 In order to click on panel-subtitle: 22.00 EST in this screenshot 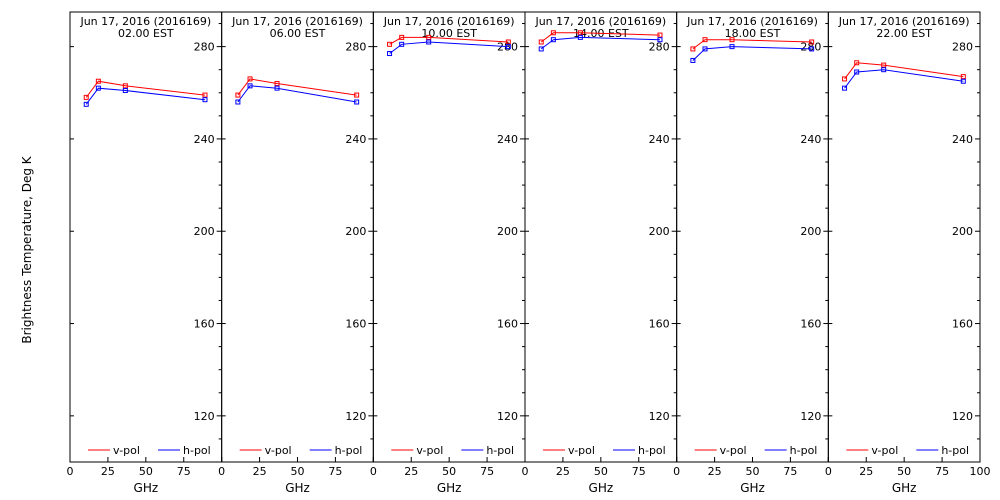, I will do `click(904, 33)`.